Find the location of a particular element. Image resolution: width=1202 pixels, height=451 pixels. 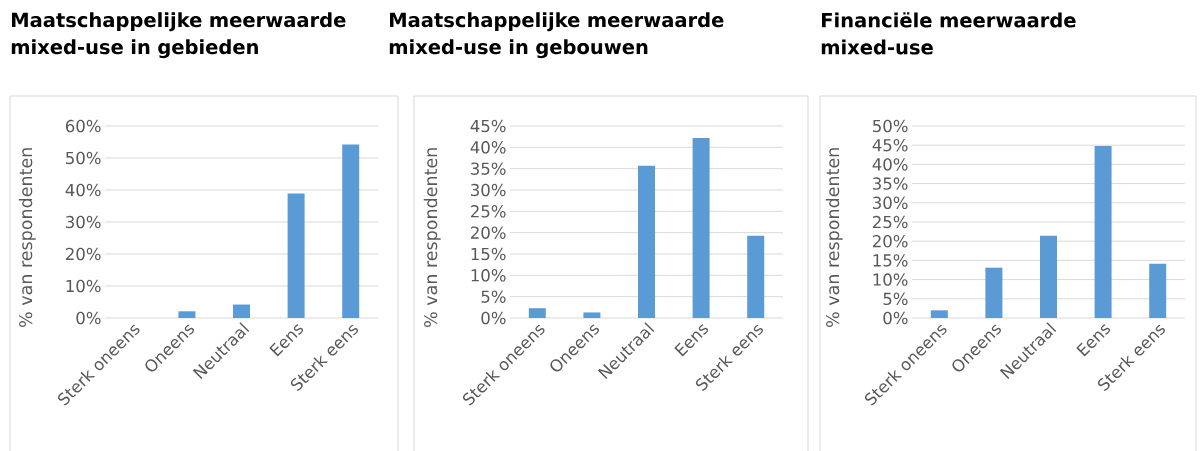

chart-title: Financiële meerwaarde mixed-use is located at coordinates (948, 33).